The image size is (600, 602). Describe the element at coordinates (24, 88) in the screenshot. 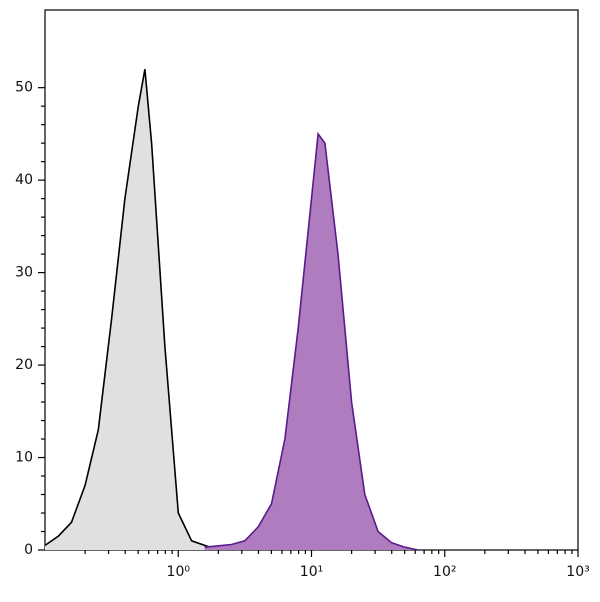

I see `y-tick-label: 50` at that location.